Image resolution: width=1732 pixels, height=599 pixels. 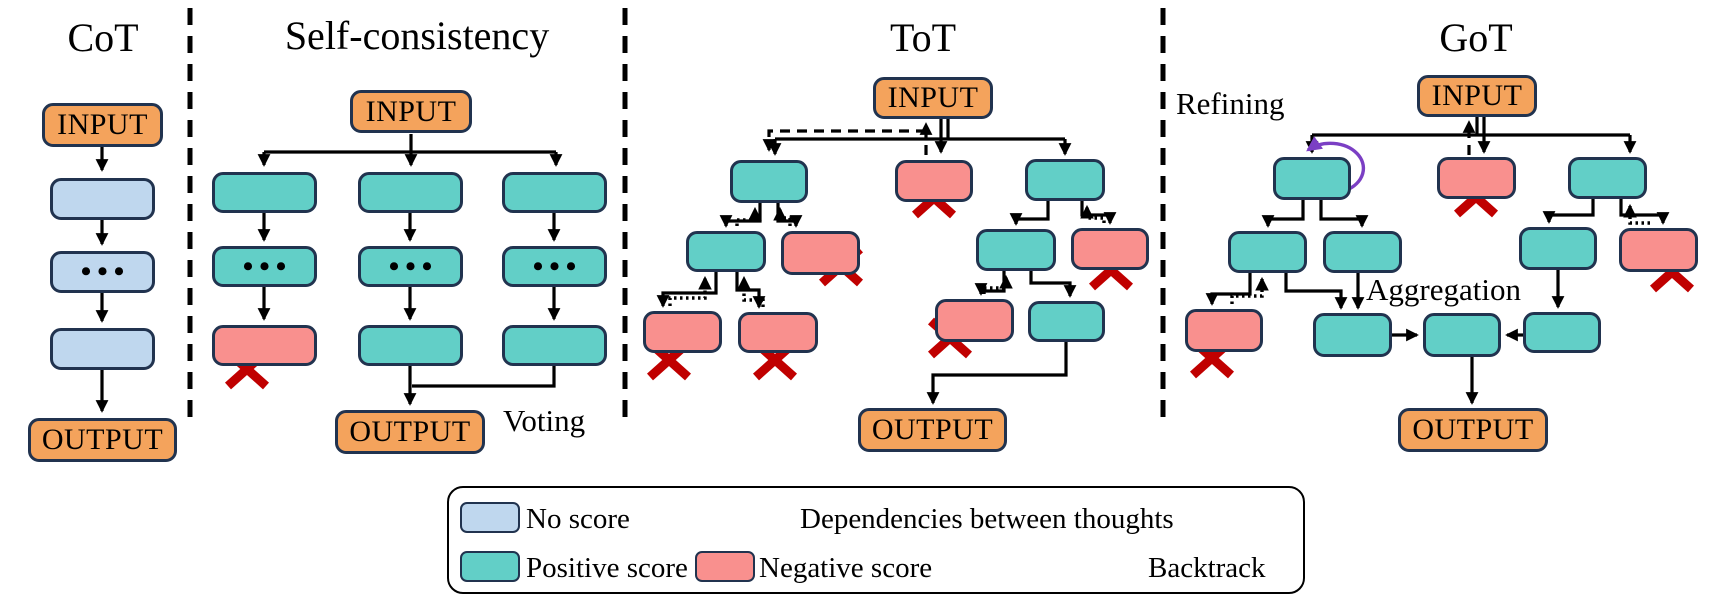 What do you see at coordinates (876, 540) in the screenshot?
I see `legend` at bounding box center [876, 540].